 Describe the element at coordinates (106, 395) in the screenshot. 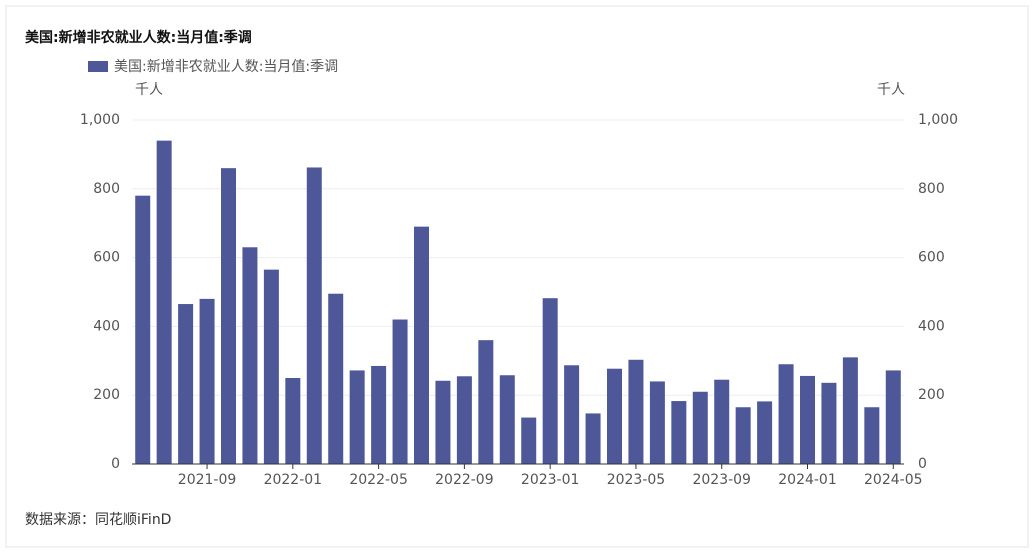

I see `y-tick-label: 200` at that location.